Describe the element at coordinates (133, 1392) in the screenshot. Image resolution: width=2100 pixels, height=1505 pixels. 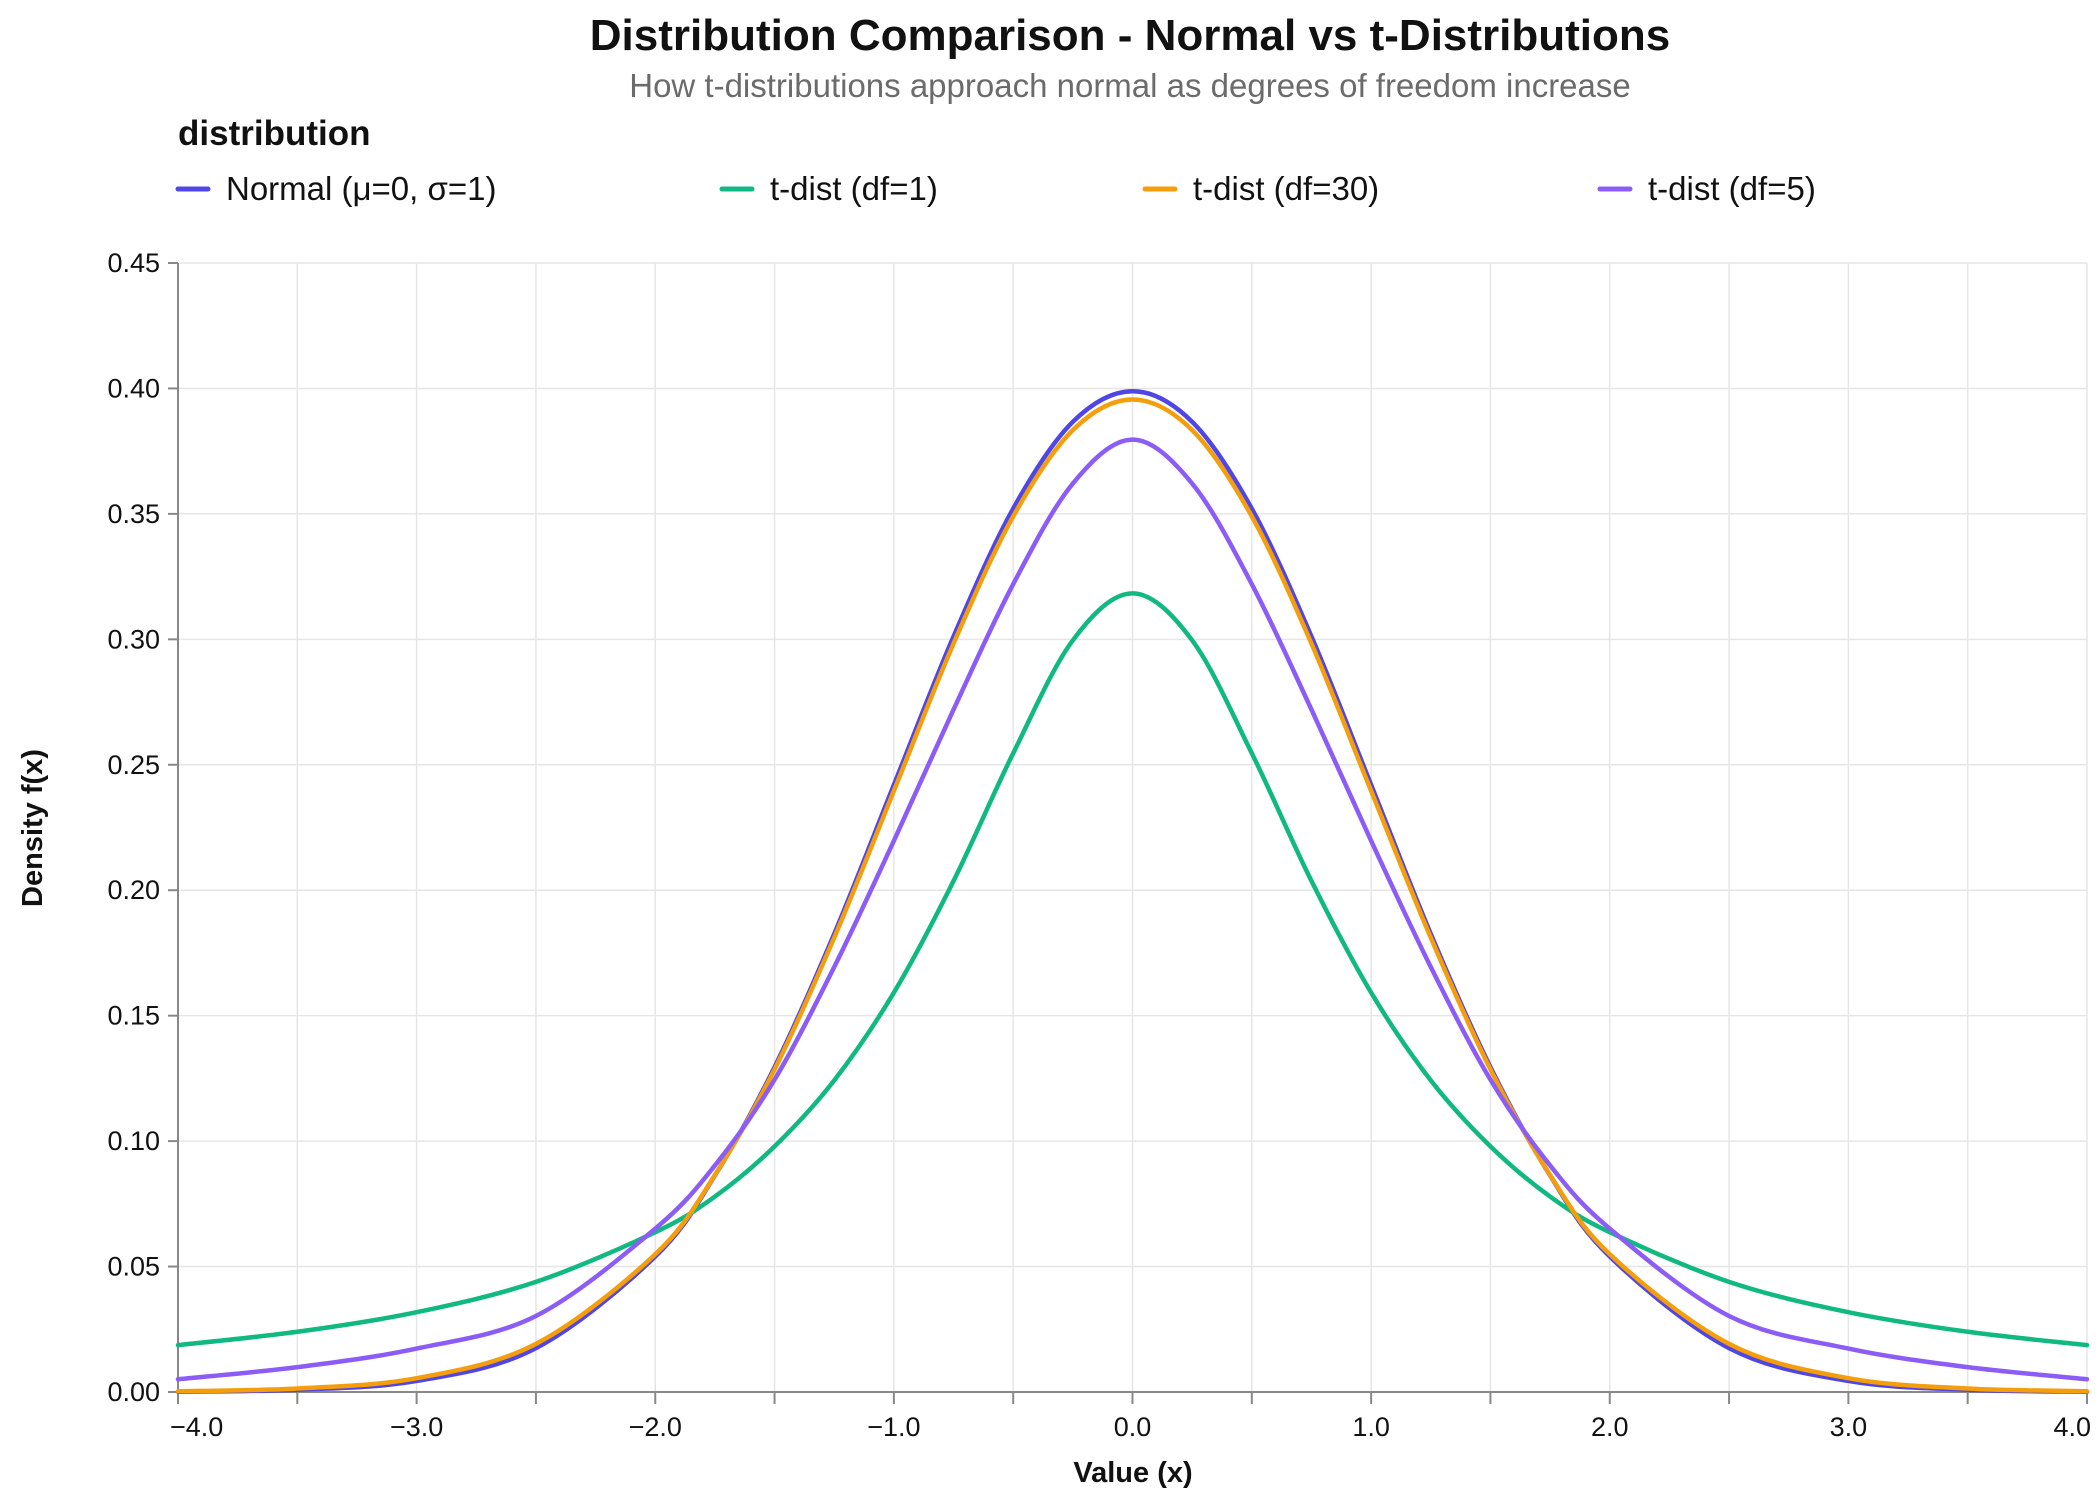
I see `y-tick-label: 0.00` at that location.